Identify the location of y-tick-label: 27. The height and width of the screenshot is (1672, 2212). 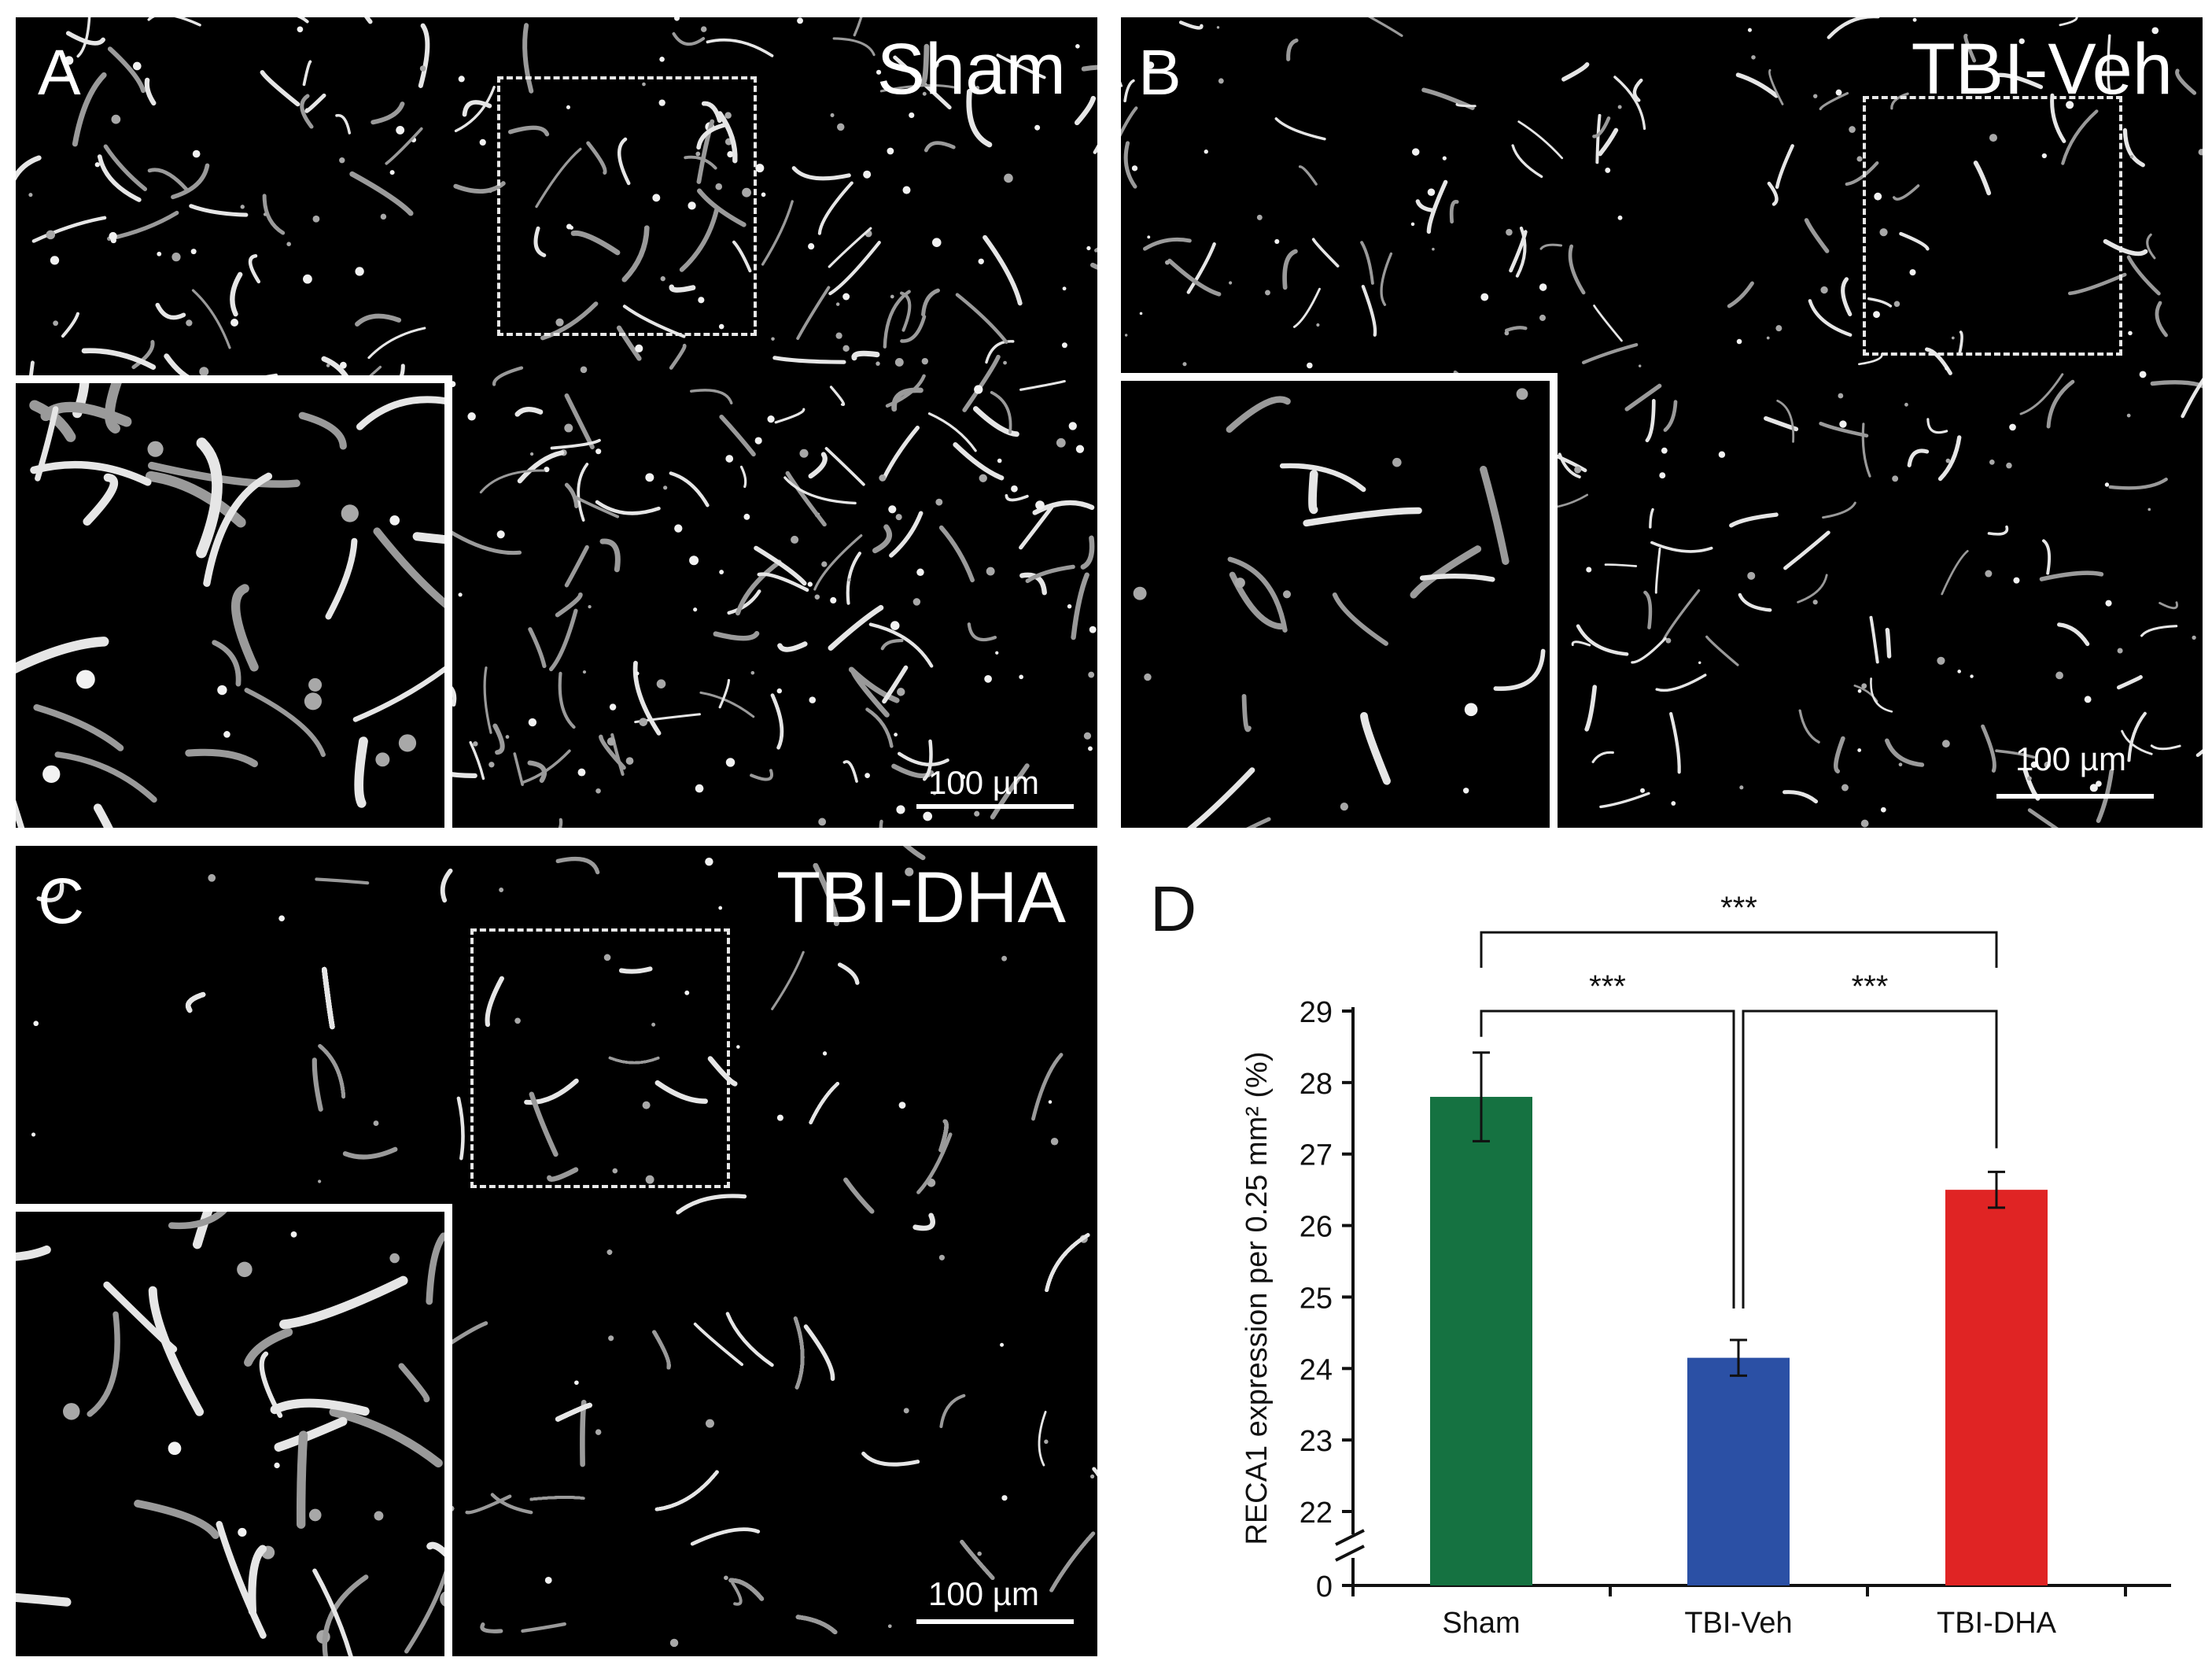
(1316, 1155).